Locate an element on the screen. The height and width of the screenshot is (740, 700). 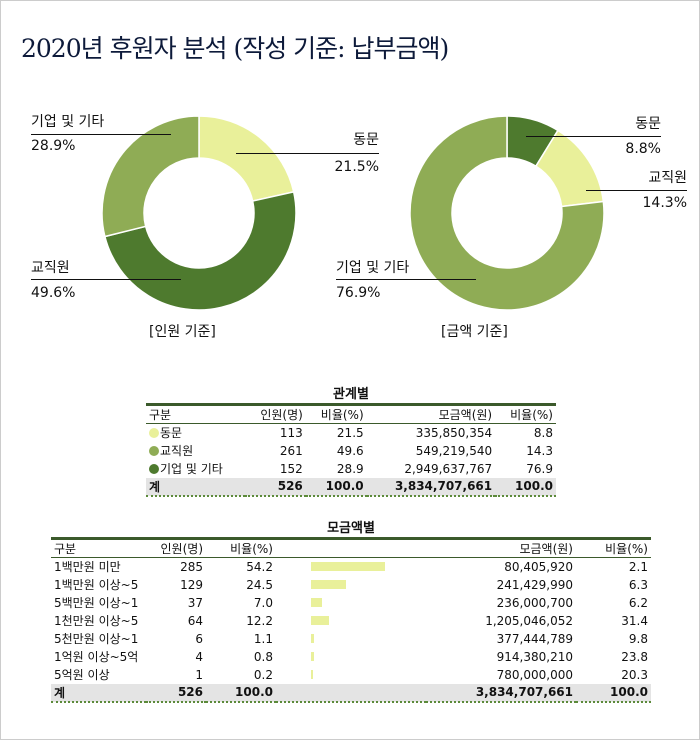
table-row: 기업 및 기타 152 28.9 2,949,637,767 76.9 is located at coordinates (351, 469).